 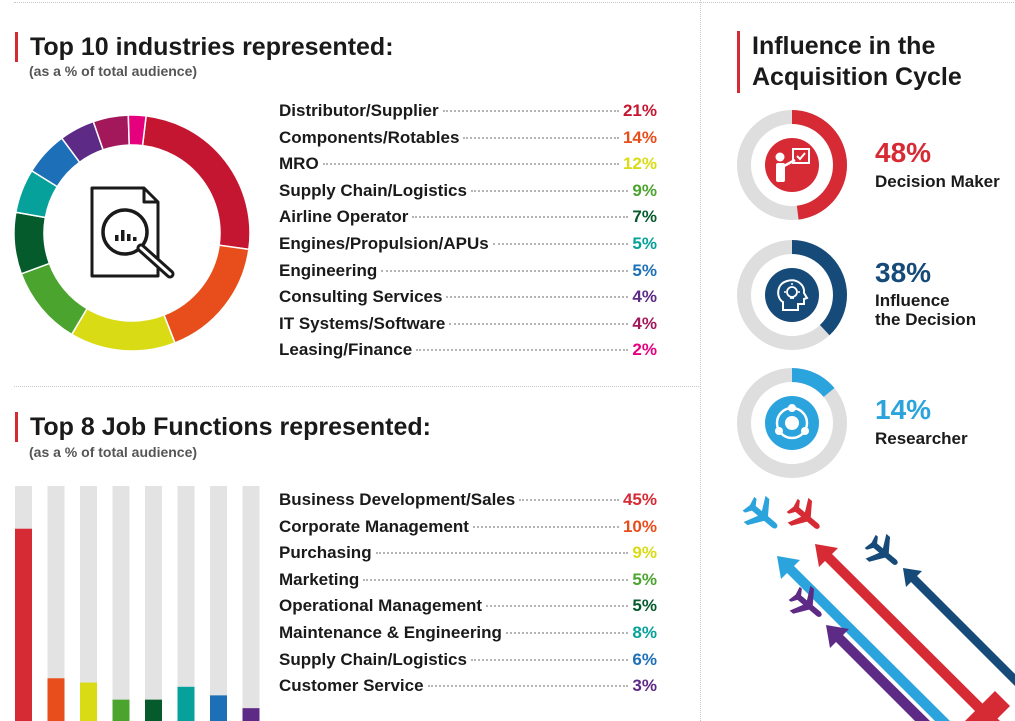 I want to click on researcher-label-line1: Researcher, so click(x=921, y=438).